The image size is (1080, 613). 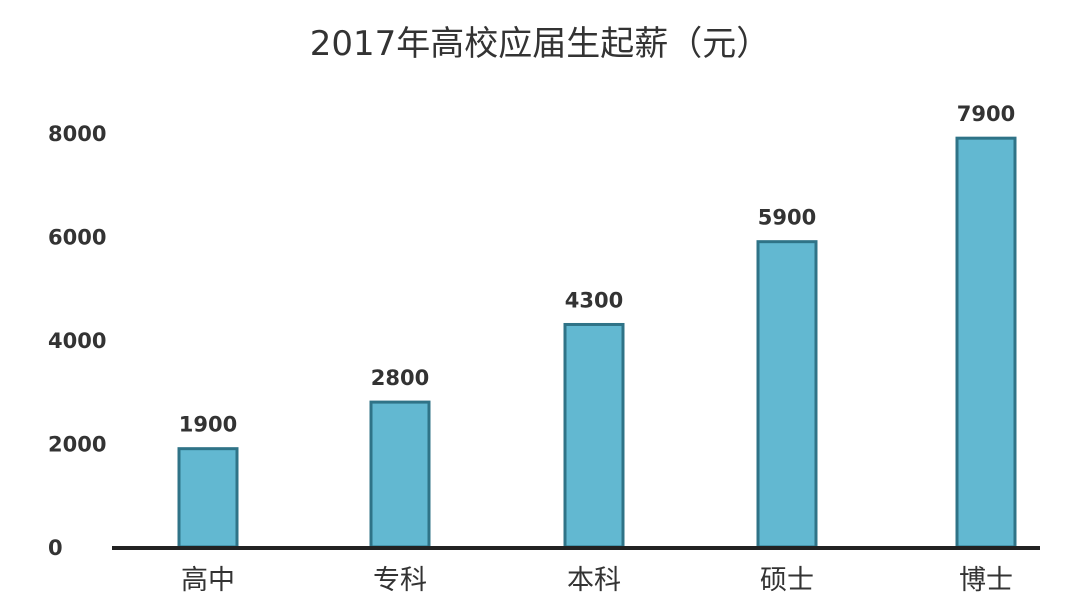 I want to click on chart-title: 2017年高校应届生起薪（元）, so click(x=540, y=44).